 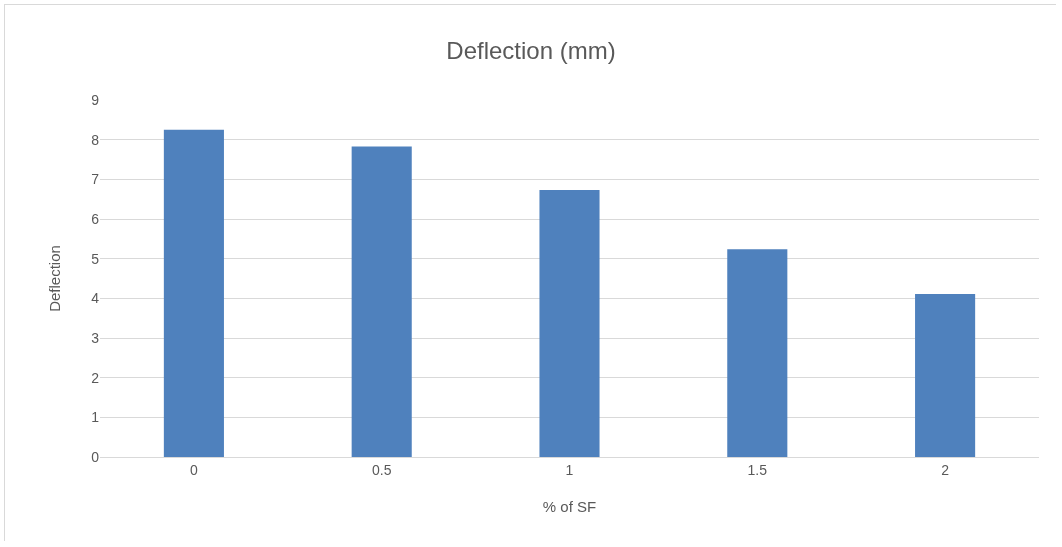 What do you see at coordinates (194, 469) in the screenshot?
I see `x-tick-label: 0` at bounding box center [194, 469].